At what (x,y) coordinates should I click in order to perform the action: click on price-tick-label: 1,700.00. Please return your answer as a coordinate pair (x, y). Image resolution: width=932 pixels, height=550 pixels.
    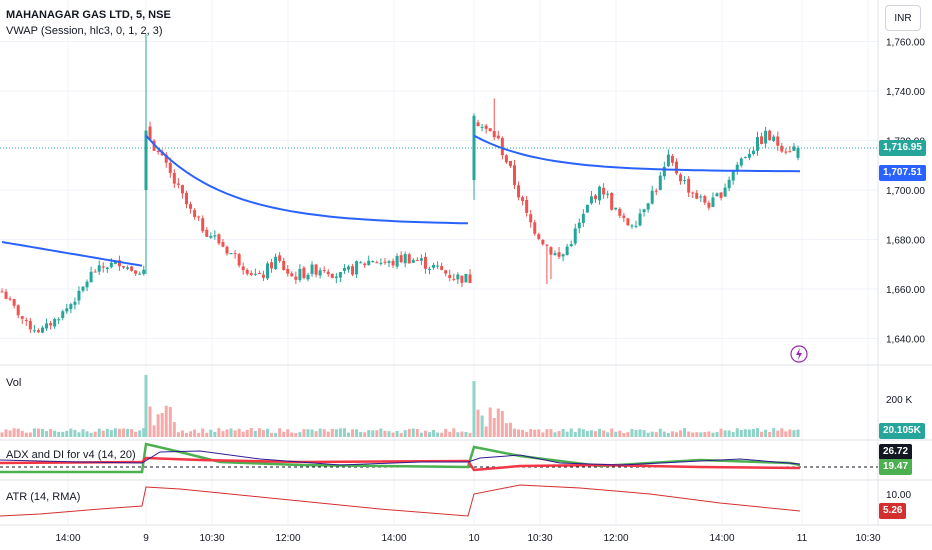
    Looking at the image, I should click on (905, 191).